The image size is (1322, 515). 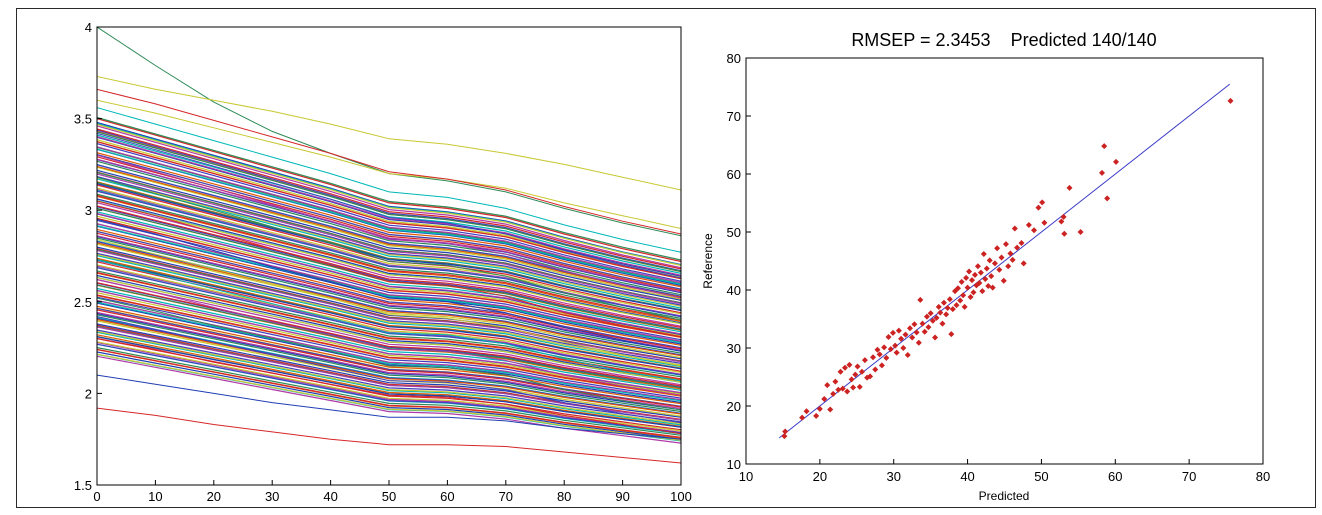 I want to click on x-tick-label: 50, so click(x=389, y=496).